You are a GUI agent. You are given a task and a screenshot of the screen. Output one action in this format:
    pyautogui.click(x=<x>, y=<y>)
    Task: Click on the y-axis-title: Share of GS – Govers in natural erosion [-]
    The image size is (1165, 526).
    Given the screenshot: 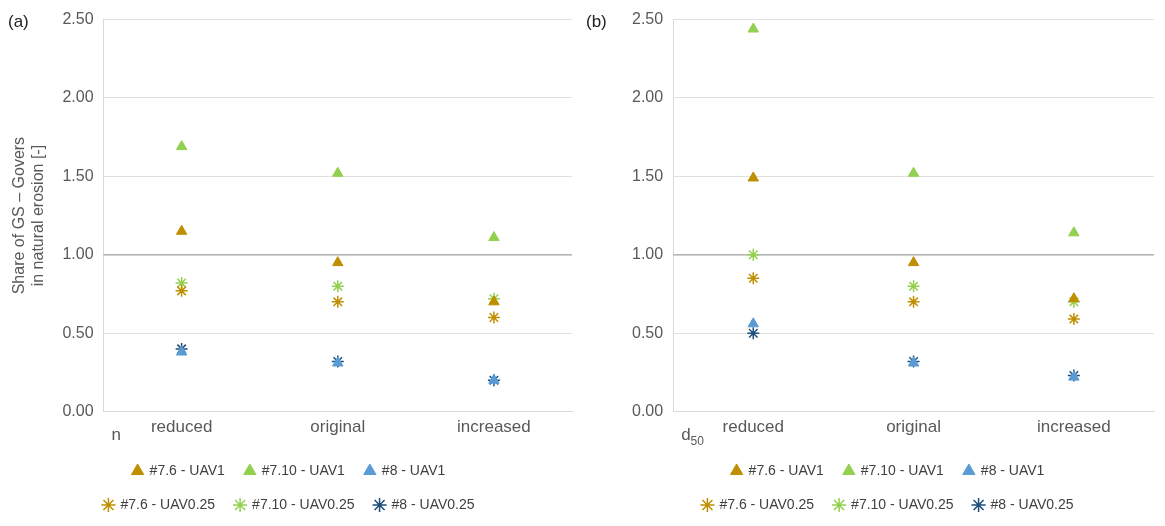 What is the action you would take?
    pyautogui.click(x=28, y=215)
    